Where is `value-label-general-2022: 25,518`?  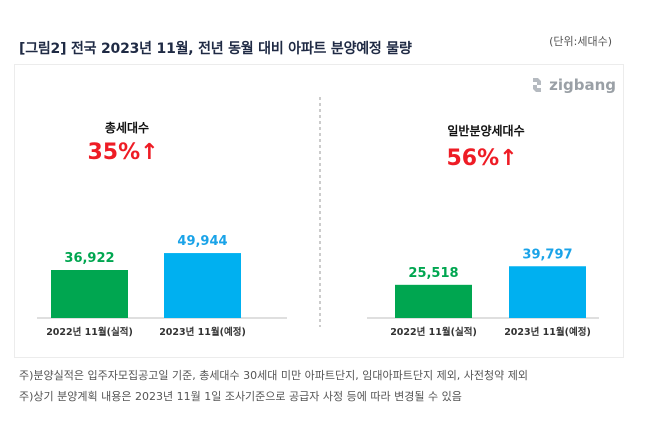
value-label-general-2022: 25,518 is located at coordinates (433, 273).